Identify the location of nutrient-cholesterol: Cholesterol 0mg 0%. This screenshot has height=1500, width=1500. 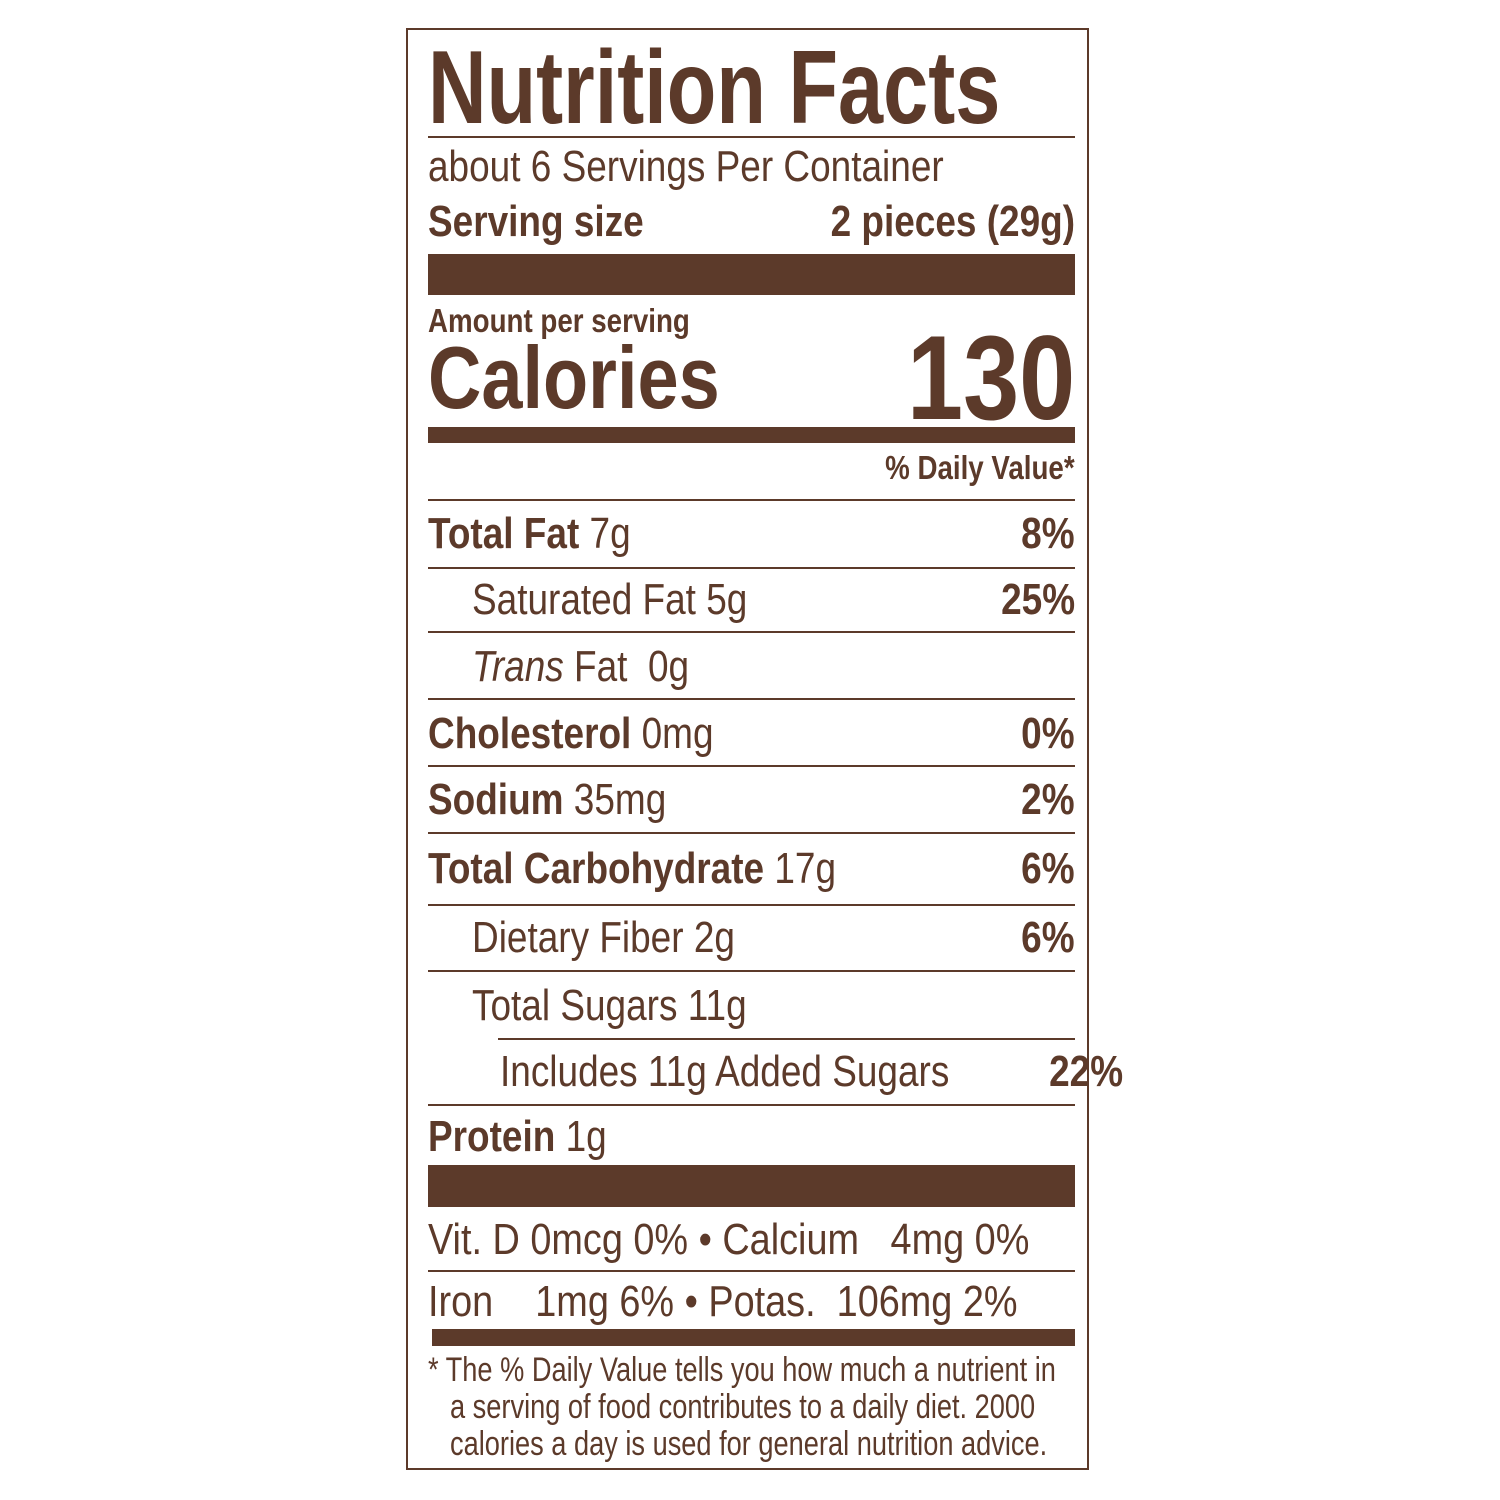
(751, 734).